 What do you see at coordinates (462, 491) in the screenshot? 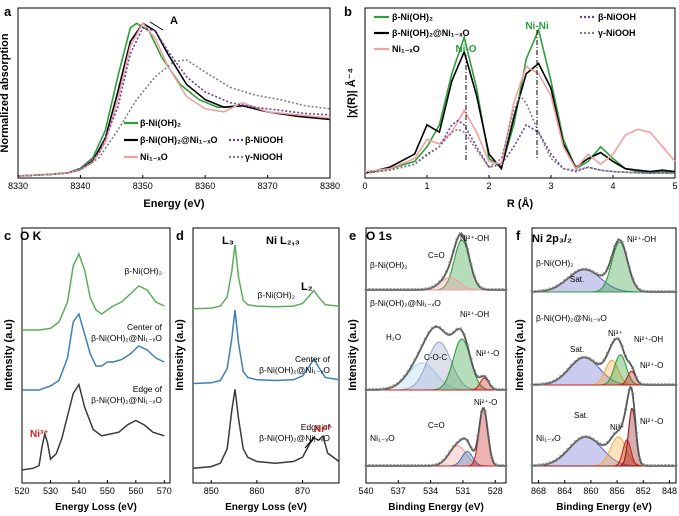
I see `x-tick-label: 531` at bounding box center [462, 491].